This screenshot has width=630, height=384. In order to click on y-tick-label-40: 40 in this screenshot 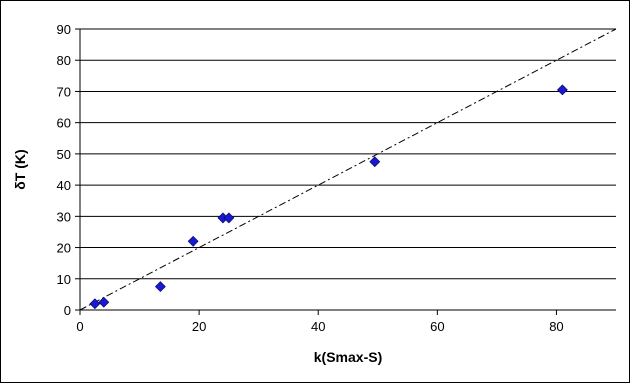, I will do `click(64, 185)`.